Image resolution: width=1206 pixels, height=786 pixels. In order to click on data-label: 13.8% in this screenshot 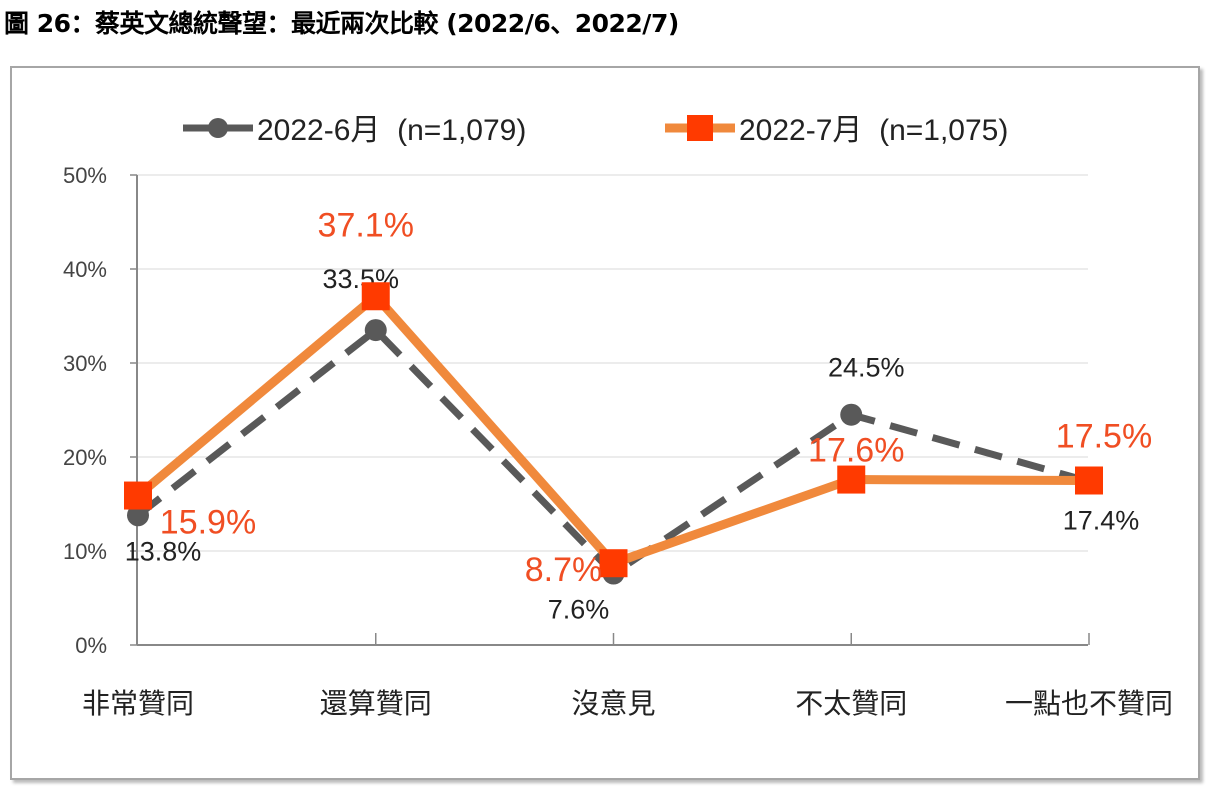, I will do `click(163, 551)`.